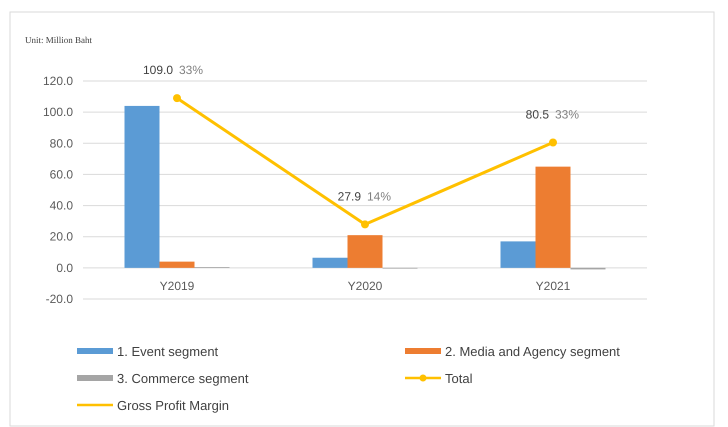 This screenshot has width=728, height=427. What do you see at coordinates (62, 205) in the screenshot?
I see `y-tick-label: 40.0` at bounding box center [62, 205].